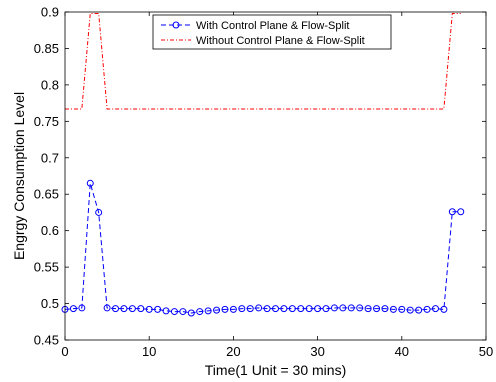  What do you see at coordinates (46, 48) in the screenshot?
I see `y-tick-label: 0.85` at bounding box center [46, 48].